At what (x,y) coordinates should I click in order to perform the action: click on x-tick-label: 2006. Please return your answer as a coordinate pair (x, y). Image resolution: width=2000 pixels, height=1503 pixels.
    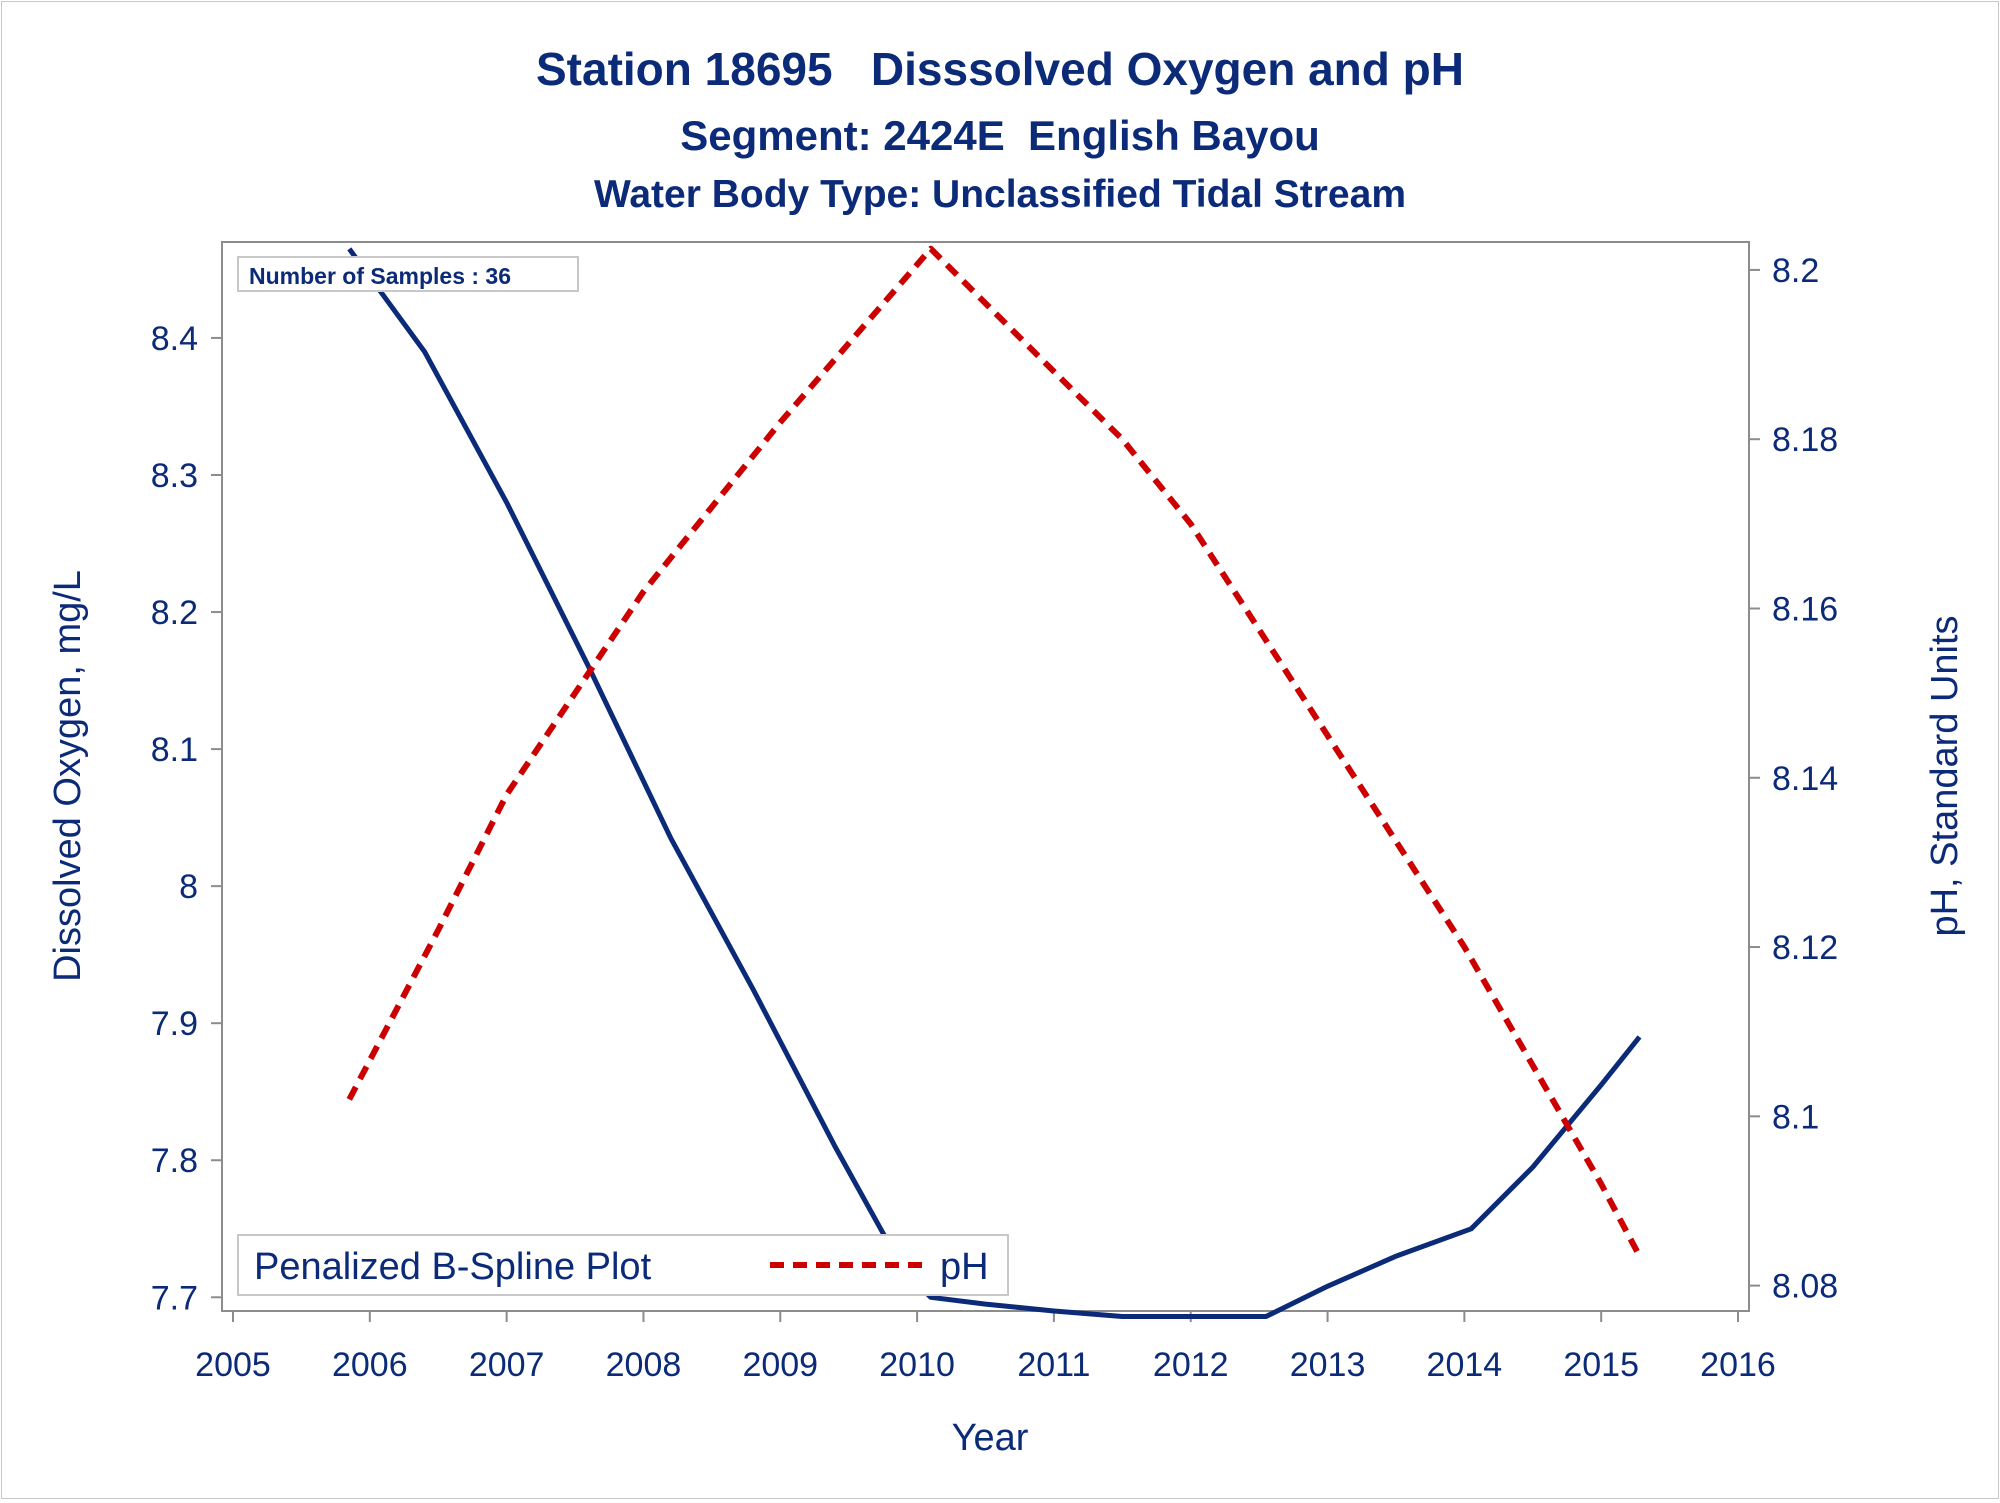
    Looking at the image, I should click on (370, 1365).